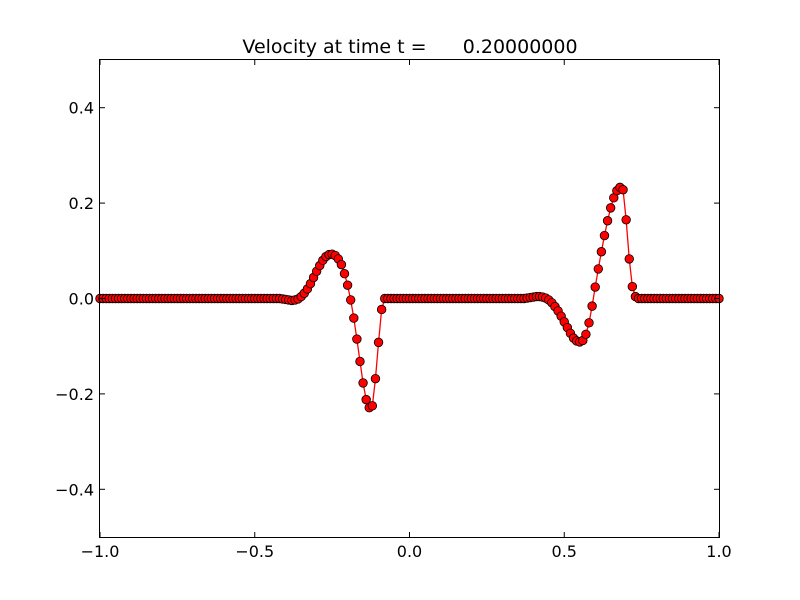 The width and height of the screenshot is (800, 600). I want to click on x-tick-label: 1.0, so click(718, 551).